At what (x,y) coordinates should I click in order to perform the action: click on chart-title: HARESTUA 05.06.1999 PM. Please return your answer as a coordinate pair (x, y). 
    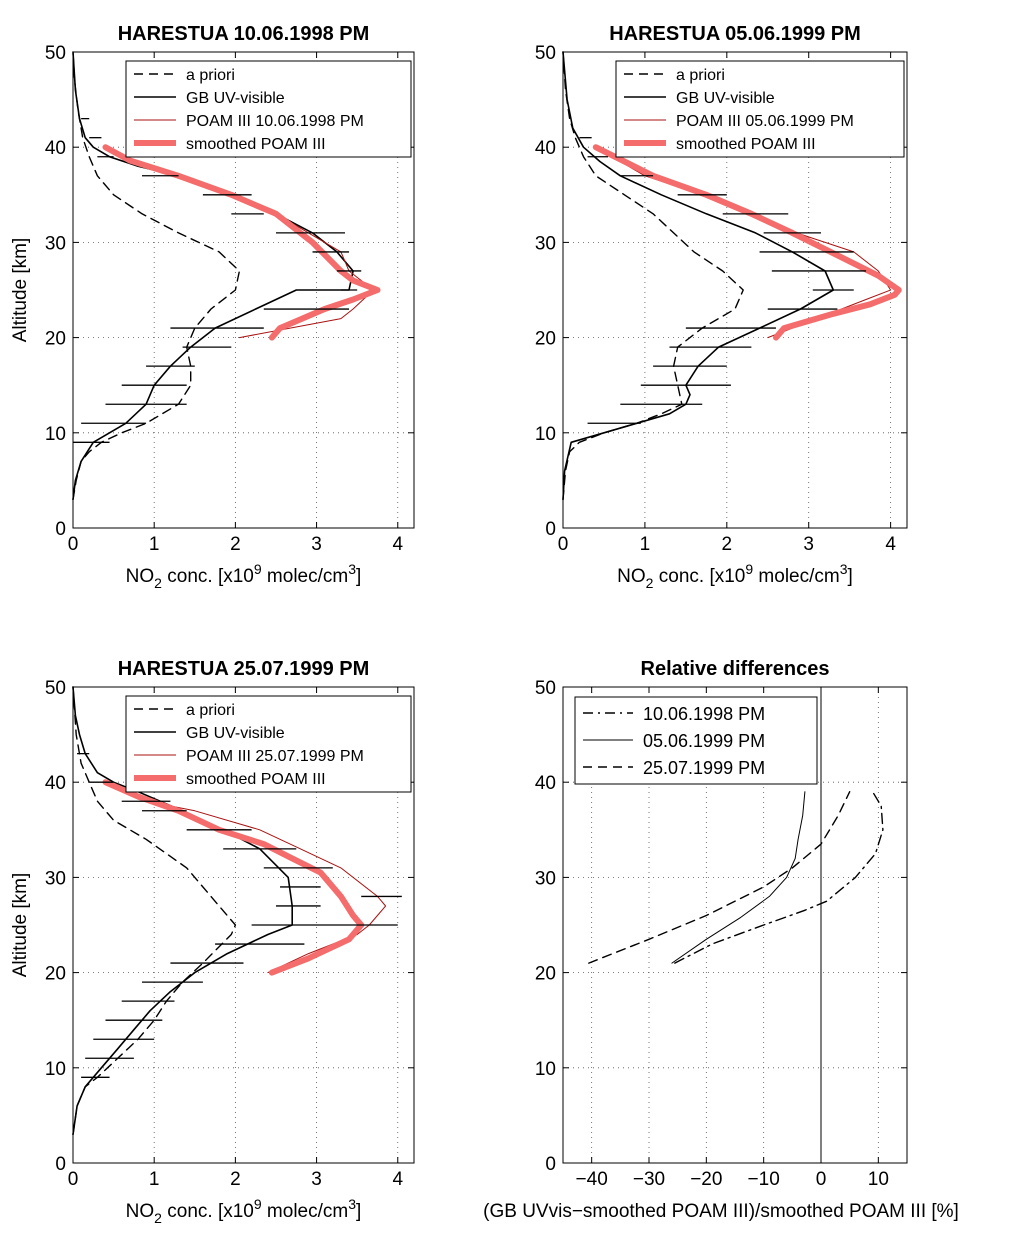
    Looking at the image, I should click on (735, 34).